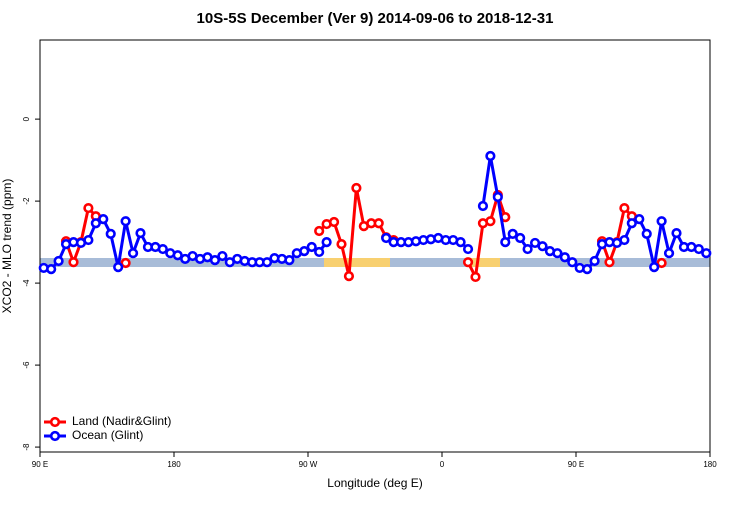  Describe the element at coordinates (26, 283) in the screenshot. I see `y-tick-label: -4` at that location.